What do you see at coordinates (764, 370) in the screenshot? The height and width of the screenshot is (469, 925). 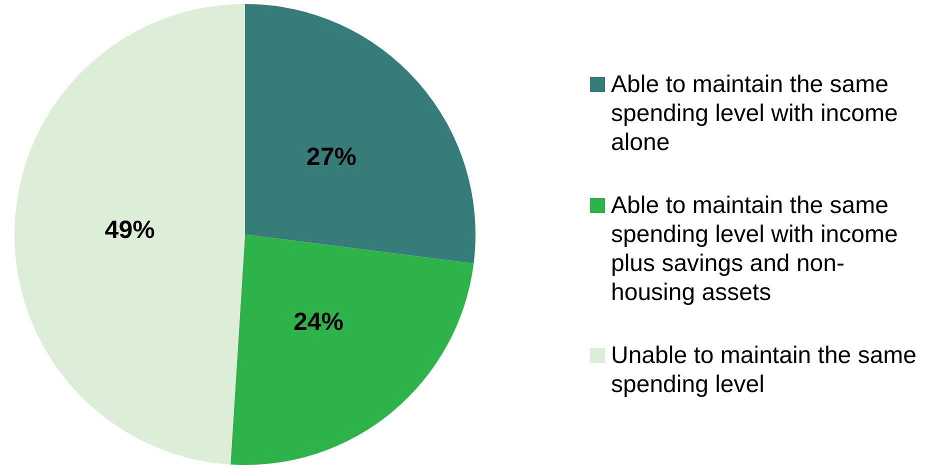 I see `legend-label: Unable to maintain the same spending level` at bounding box center [764, 370].